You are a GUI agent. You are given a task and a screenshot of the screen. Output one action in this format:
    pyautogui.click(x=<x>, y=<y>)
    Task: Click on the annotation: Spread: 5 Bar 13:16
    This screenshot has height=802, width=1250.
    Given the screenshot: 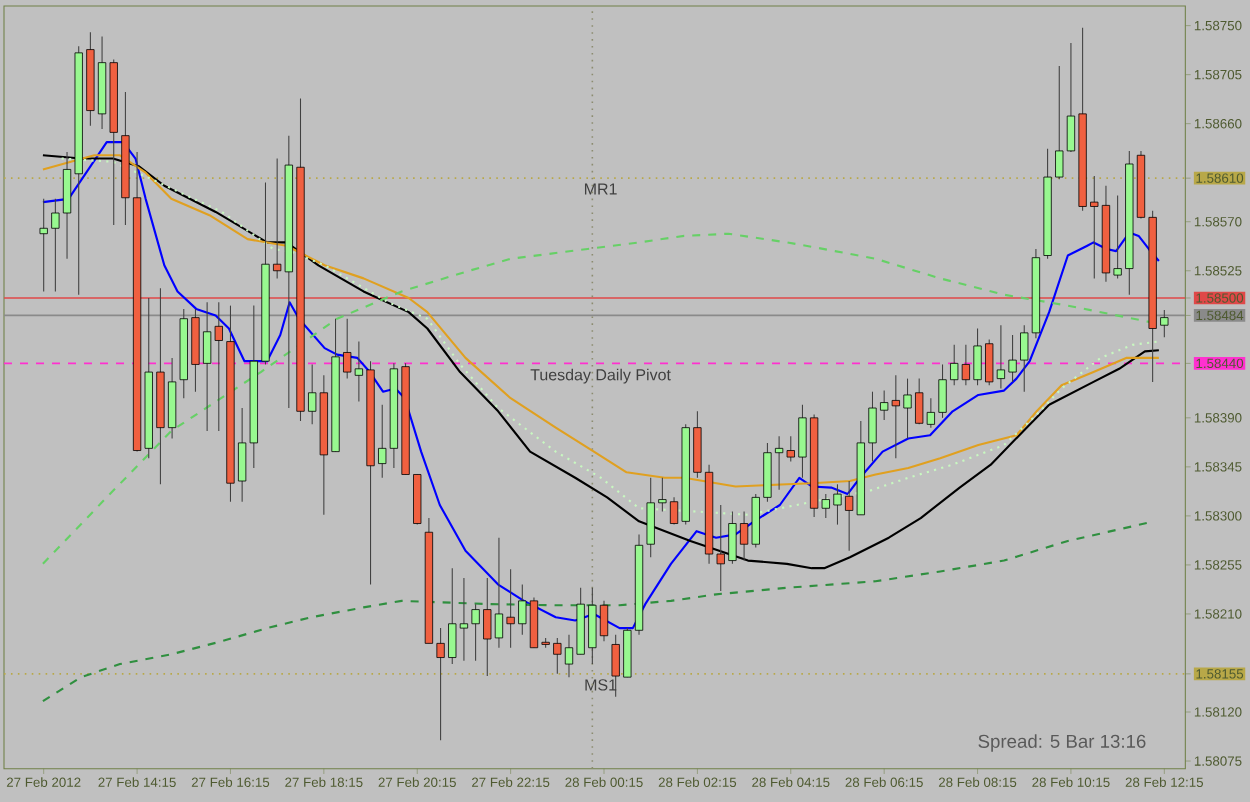 What is the action you would take?
    pyautogui.click(x=1062, y=743)
    